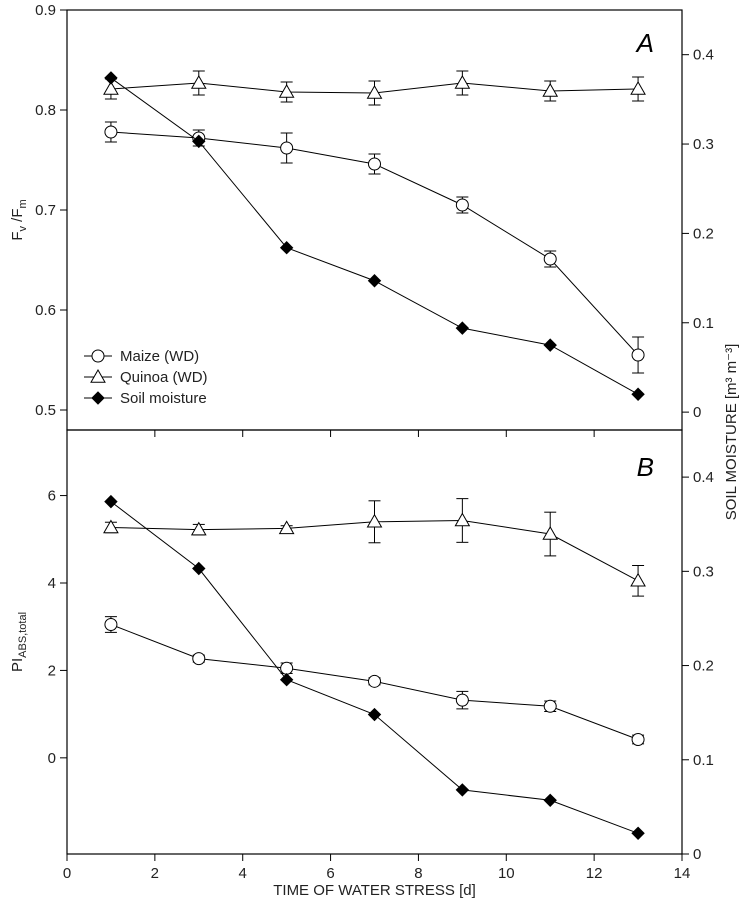 This screenshot has width=748, height=904. I want to click on x-tick-label: 2, so click(155, 873).